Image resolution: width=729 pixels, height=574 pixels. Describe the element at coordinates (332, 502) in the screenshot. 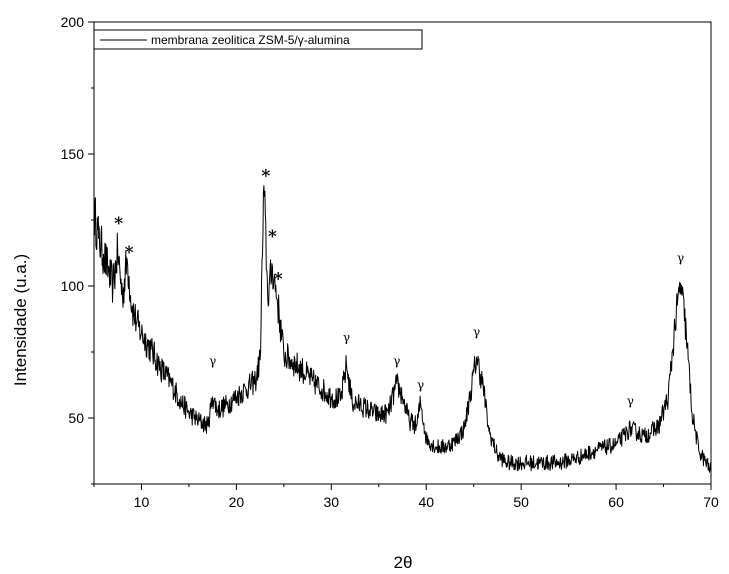

I see `x-tick-label: 30` at that location.